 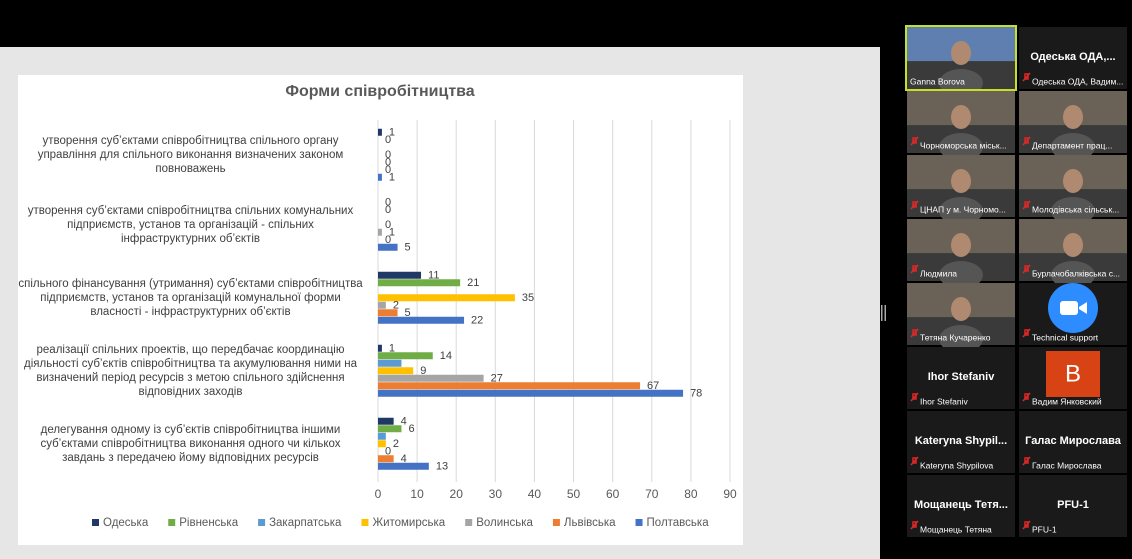 I want to click on participant-name: PFU-1, so click(x=1044, y=529).